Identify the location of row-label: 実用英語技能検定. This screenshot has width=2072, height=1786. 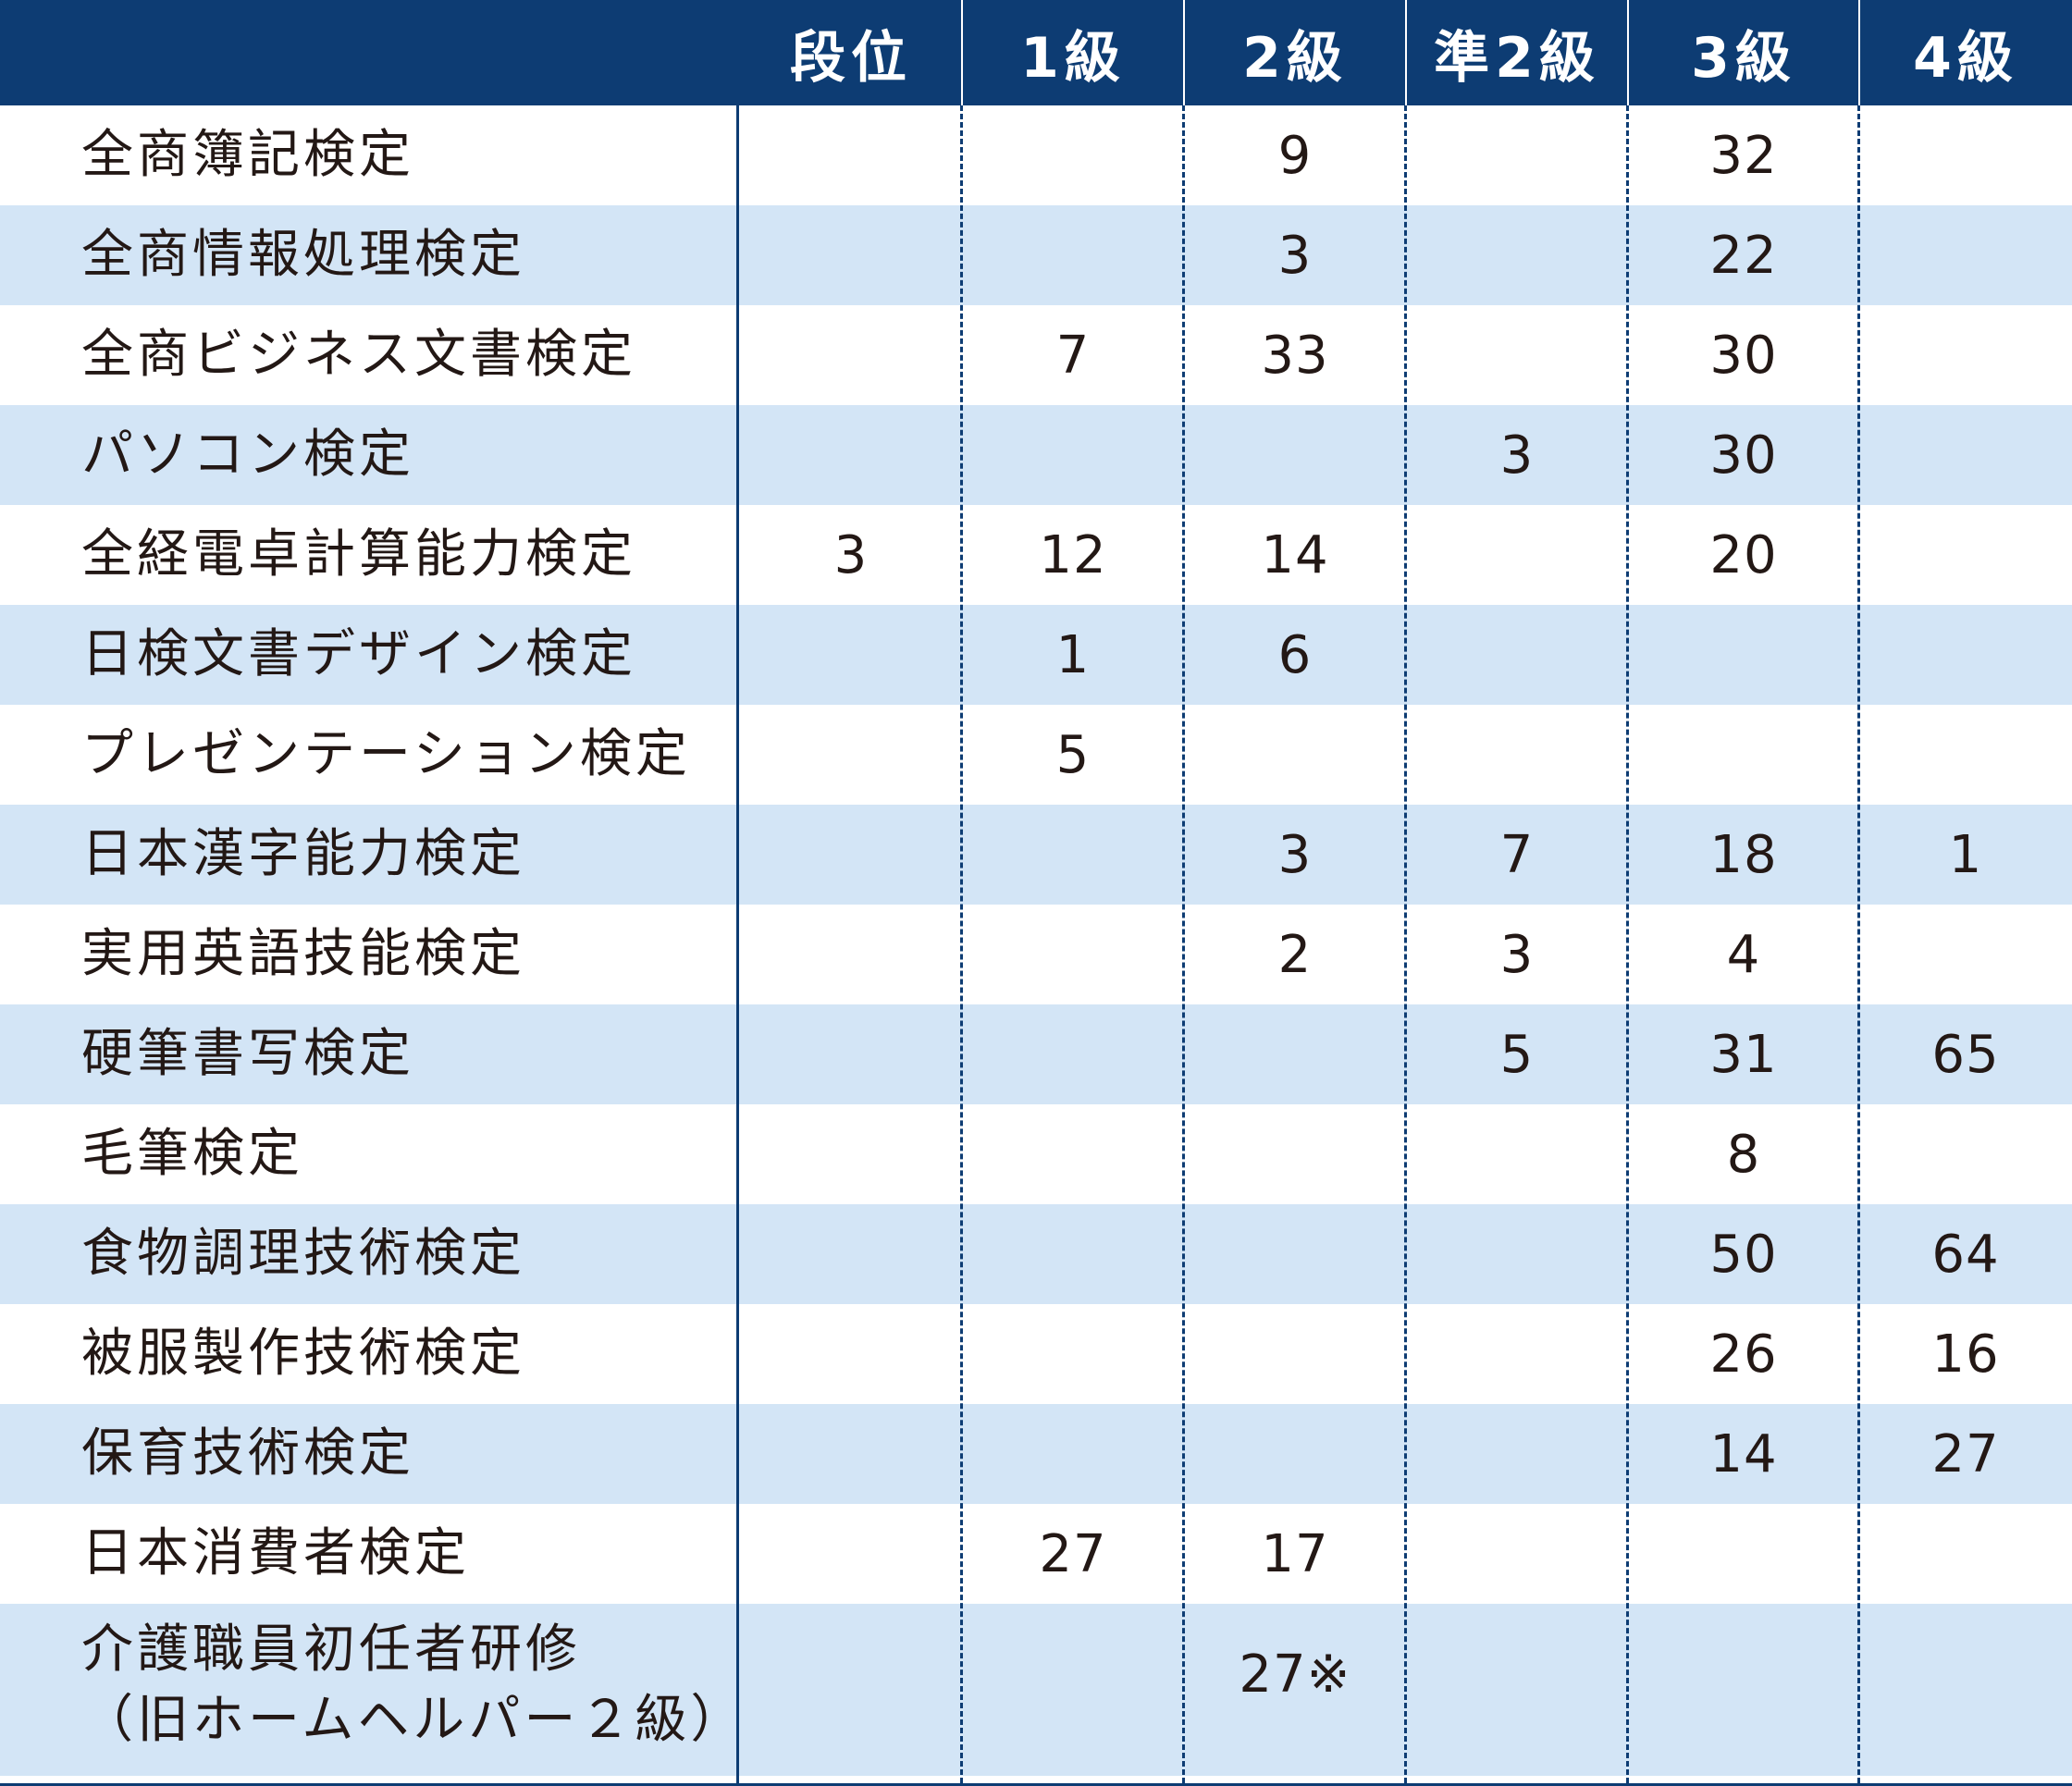
(303, 954).